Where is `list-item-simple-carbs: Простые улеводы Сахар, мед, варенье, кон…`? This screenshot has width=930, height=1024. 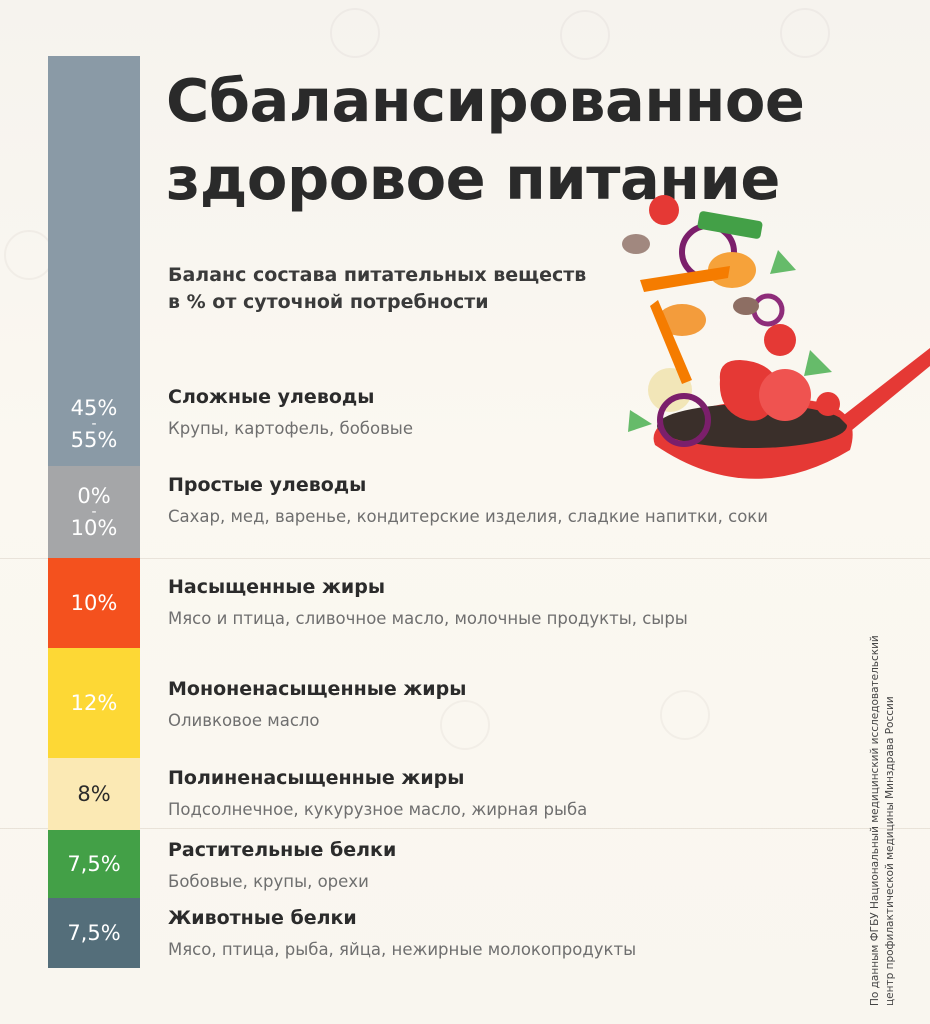
list-item-simple-carbs: Простые улеводы Сахар, мед, варенье, кон… is located at coordinates (518, 501).